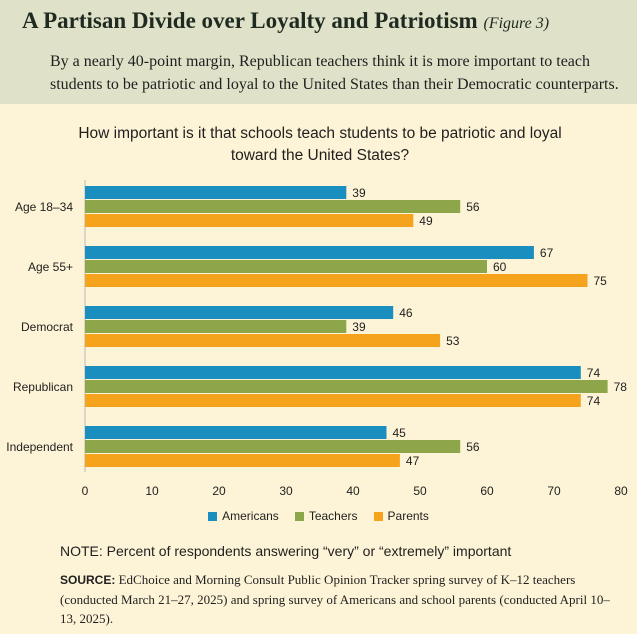  I want to click on data-label: 78, so click(621, 387).